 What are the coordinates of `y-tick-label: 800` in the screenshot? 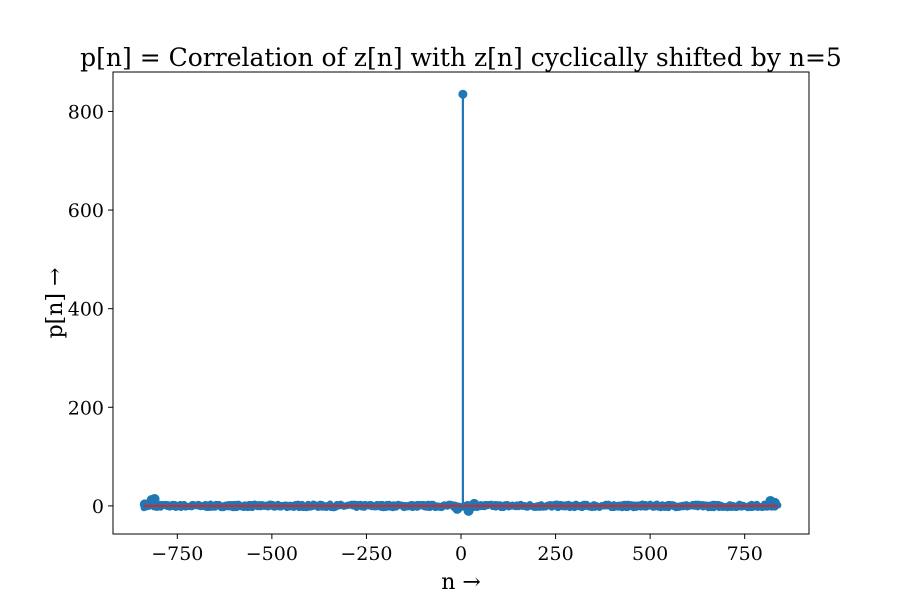 It's located at (86, 112).